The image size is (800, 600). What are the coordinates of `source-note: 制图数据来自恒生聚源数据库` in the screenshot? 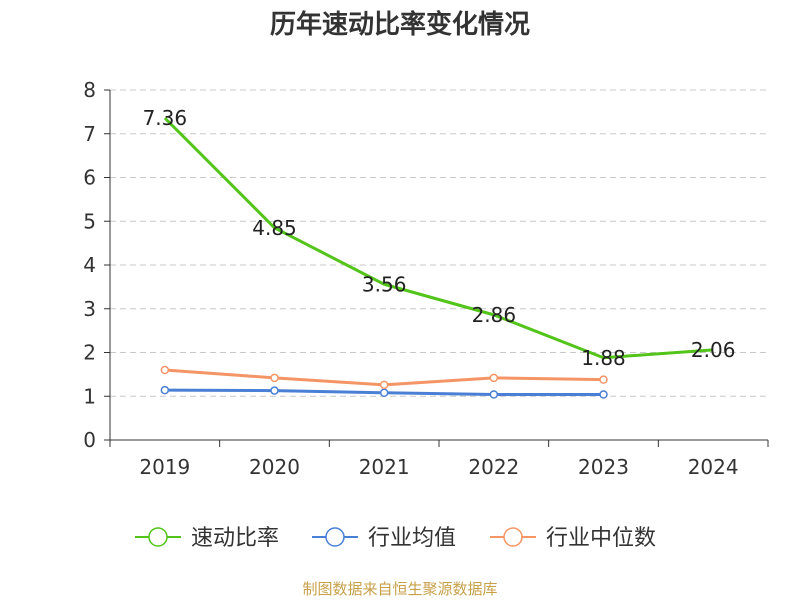 It's located at (400, 589).